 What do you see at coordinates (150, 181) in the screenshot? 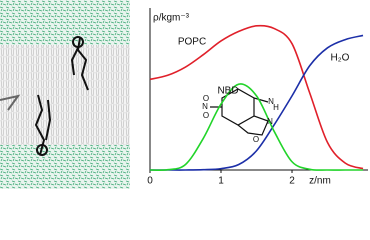
I see `x-tick-label: 0` at bounding box center [150, 181].